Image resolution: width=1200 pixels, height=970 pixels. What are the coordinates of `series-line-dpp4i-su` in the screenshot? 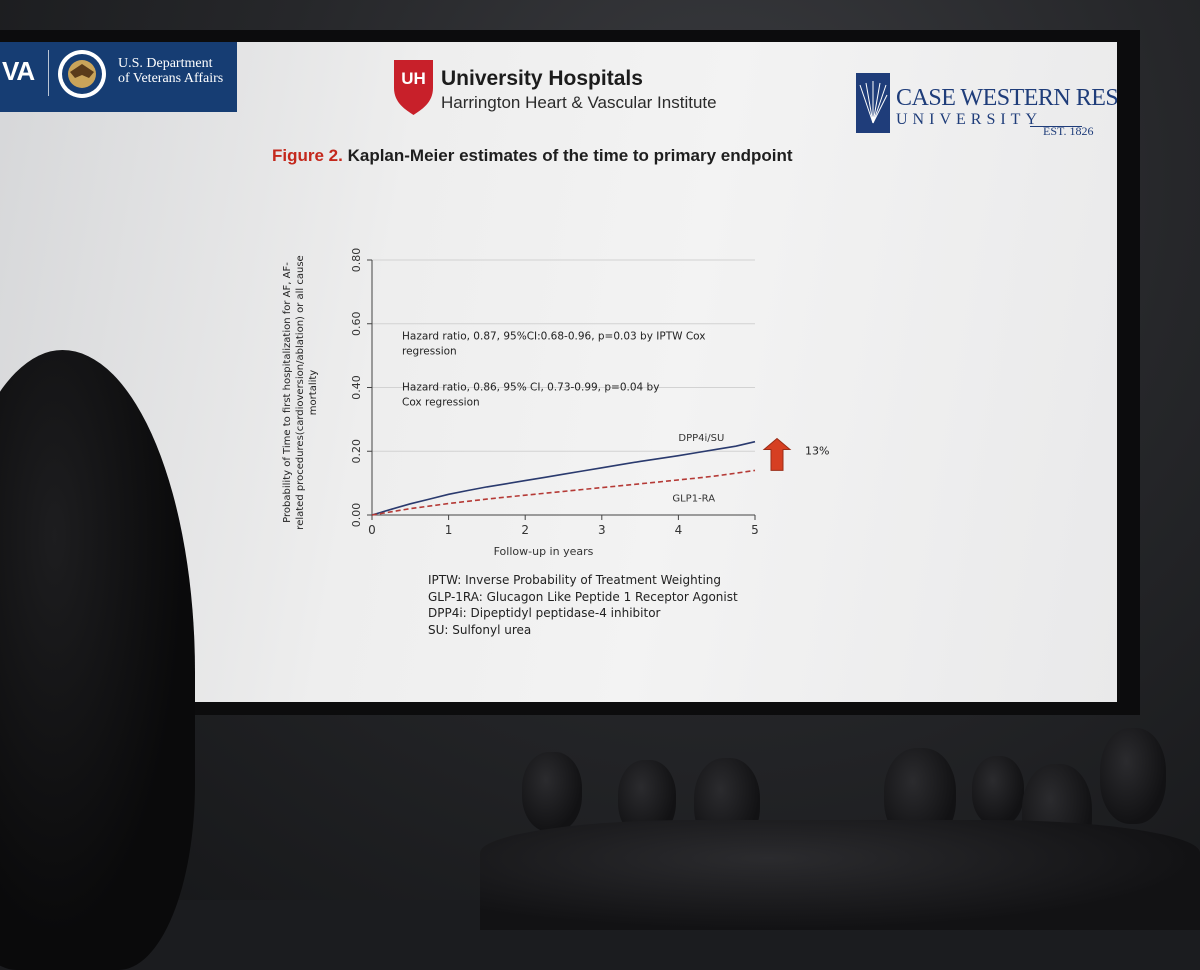 It's located at (563, 478).